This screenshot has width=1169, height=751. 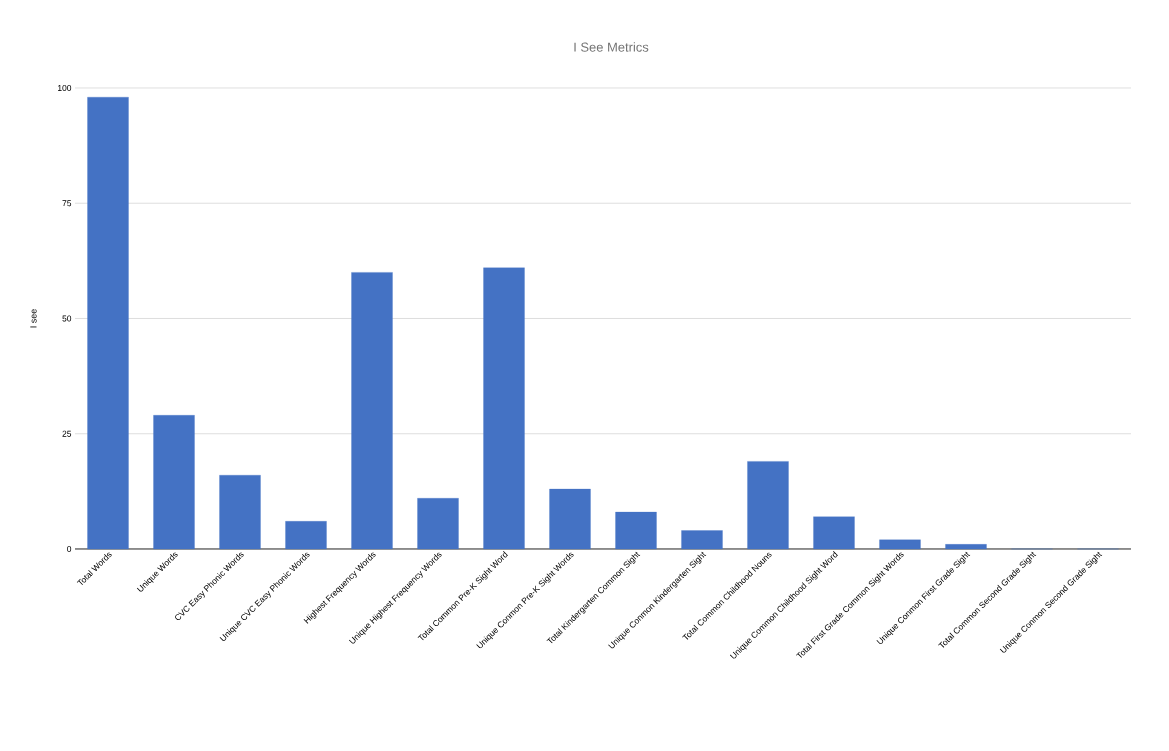 I want to click on y-tick-label: 75, so click(x=67, y=203).